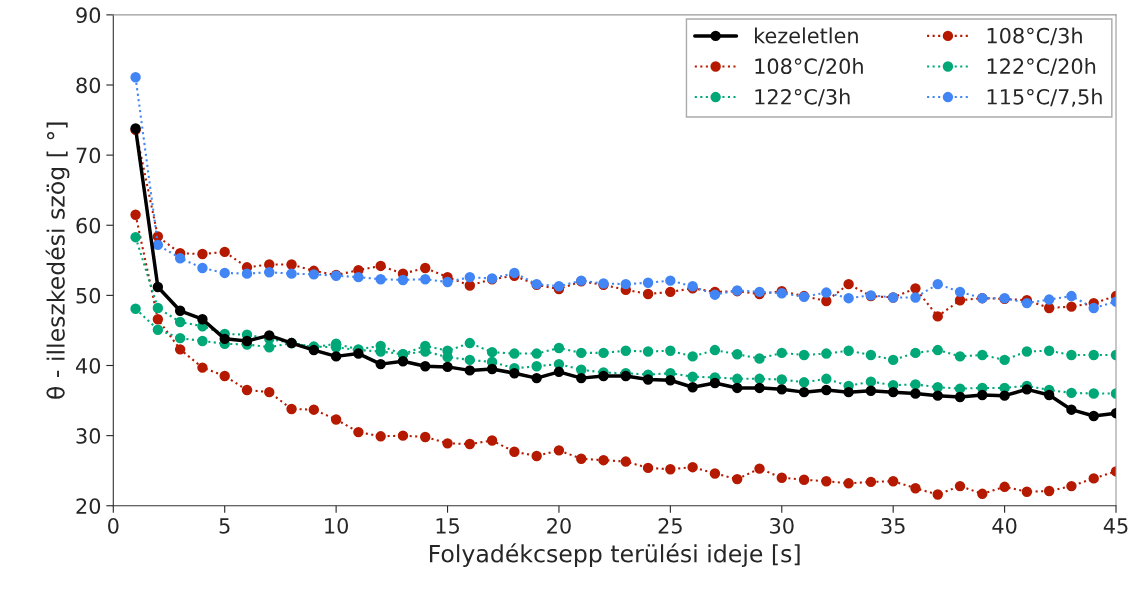 The height and width of the screenshot is (595, 1133). Describe the element at coordinates (447, 526) in the screenshot. I see `x-tick-label: 15` at that location.